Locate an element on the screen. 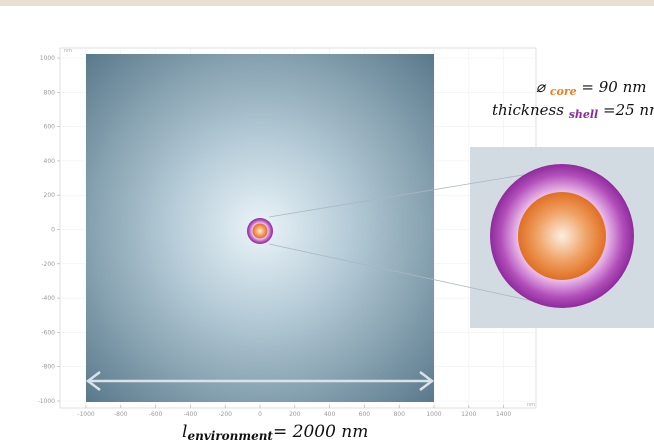 The width and height of the screenshot is (654, 444). y-tick-label: 200 is located at coordinates (50, 195).